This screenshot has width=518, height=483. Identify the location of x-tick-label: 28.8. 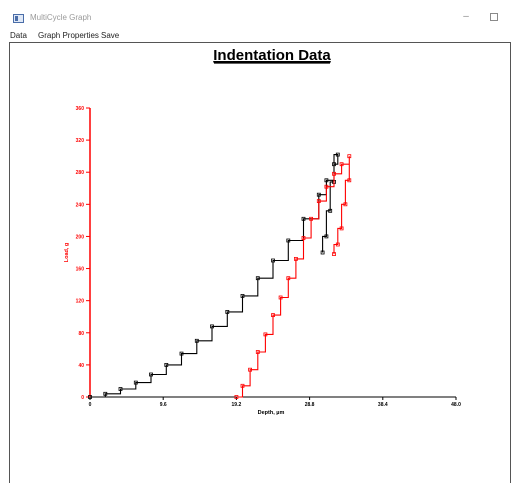
(310, 405).